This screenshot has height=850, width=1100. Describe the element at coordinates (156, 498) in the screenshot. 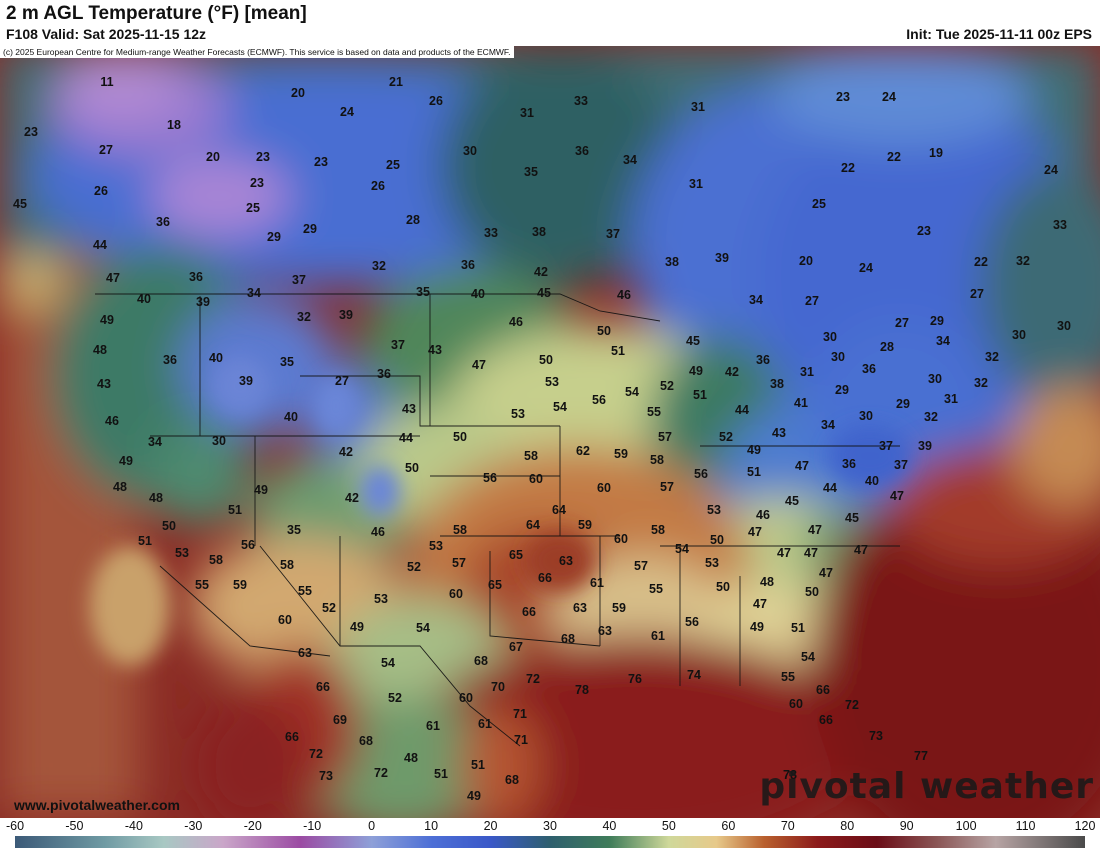

I see `temperature-value: 48` at that location.